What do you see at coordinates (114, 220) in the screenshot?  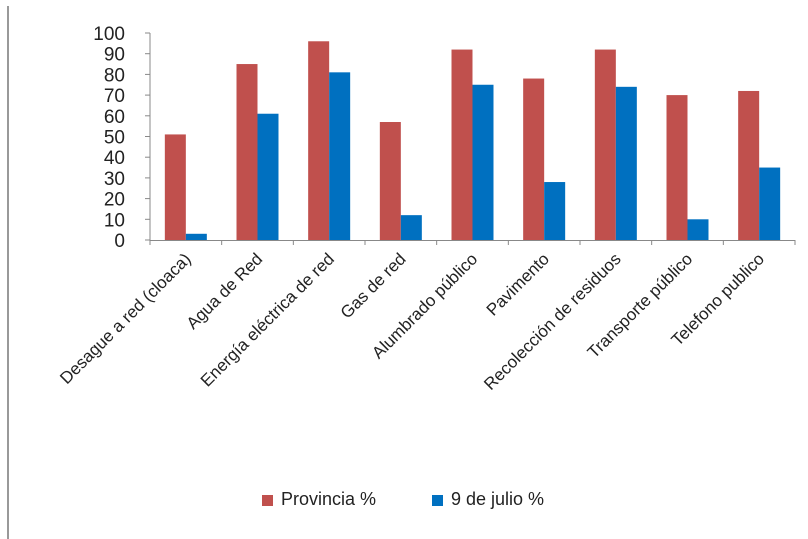 I see `y-tick-label: 10` at bounding box center [114, 220].